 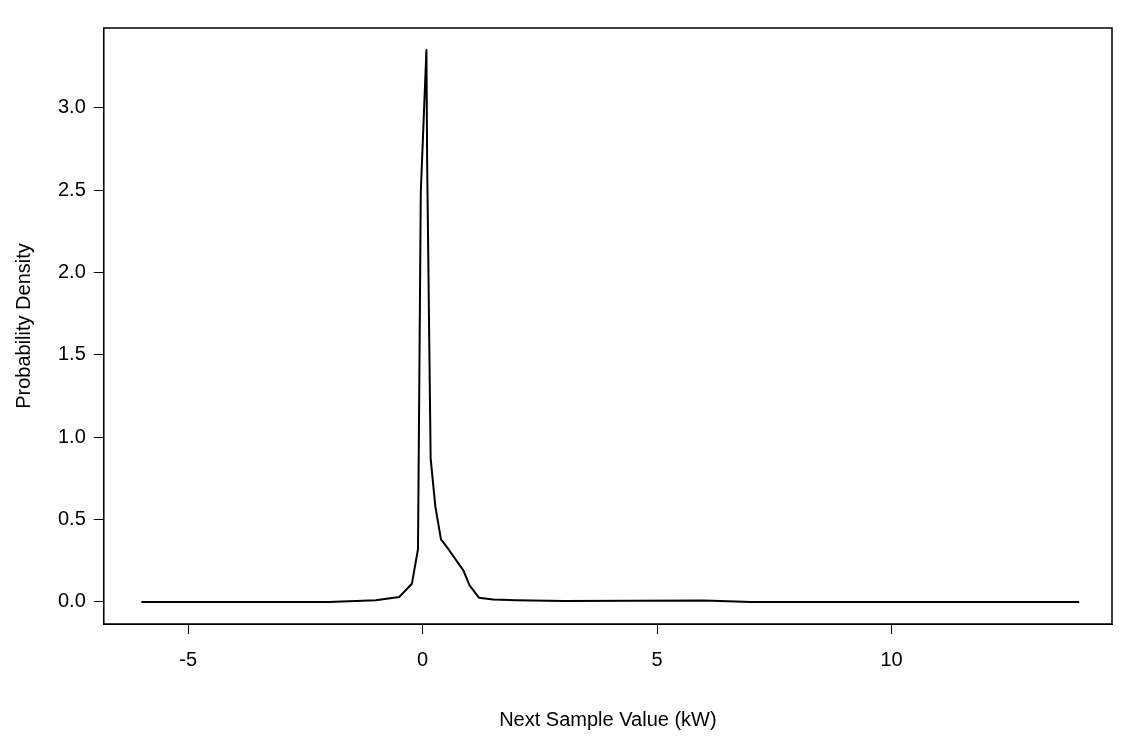 What do you see at coordinates (71, 353) in the screenshot?
I see `y-tick-label: 1.5` at bounding box center [71, 353].